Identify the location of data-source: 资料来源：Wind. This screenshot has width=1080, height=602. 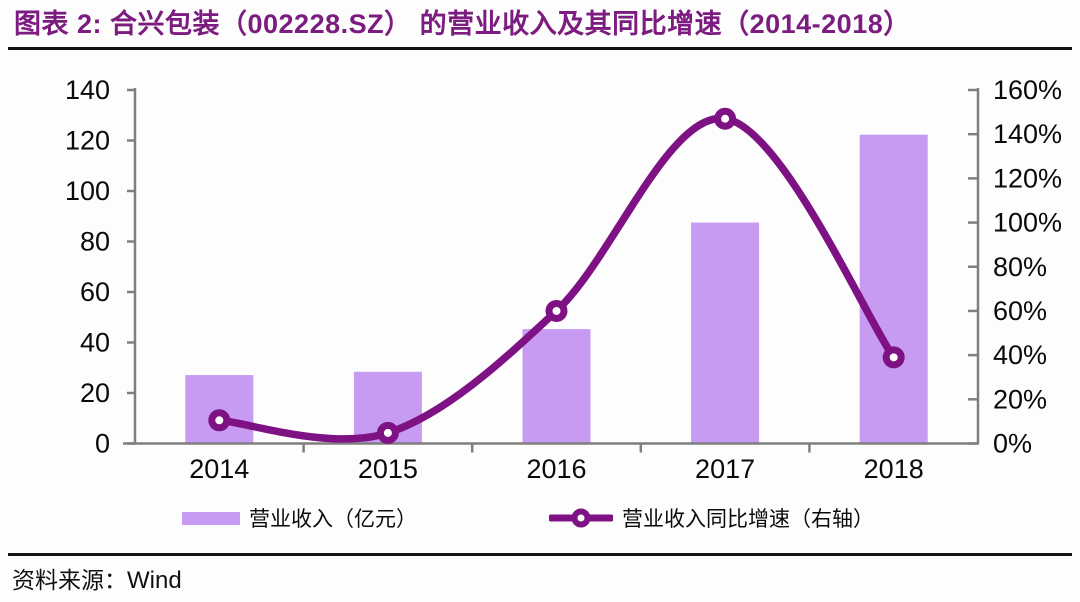
(97, 578).